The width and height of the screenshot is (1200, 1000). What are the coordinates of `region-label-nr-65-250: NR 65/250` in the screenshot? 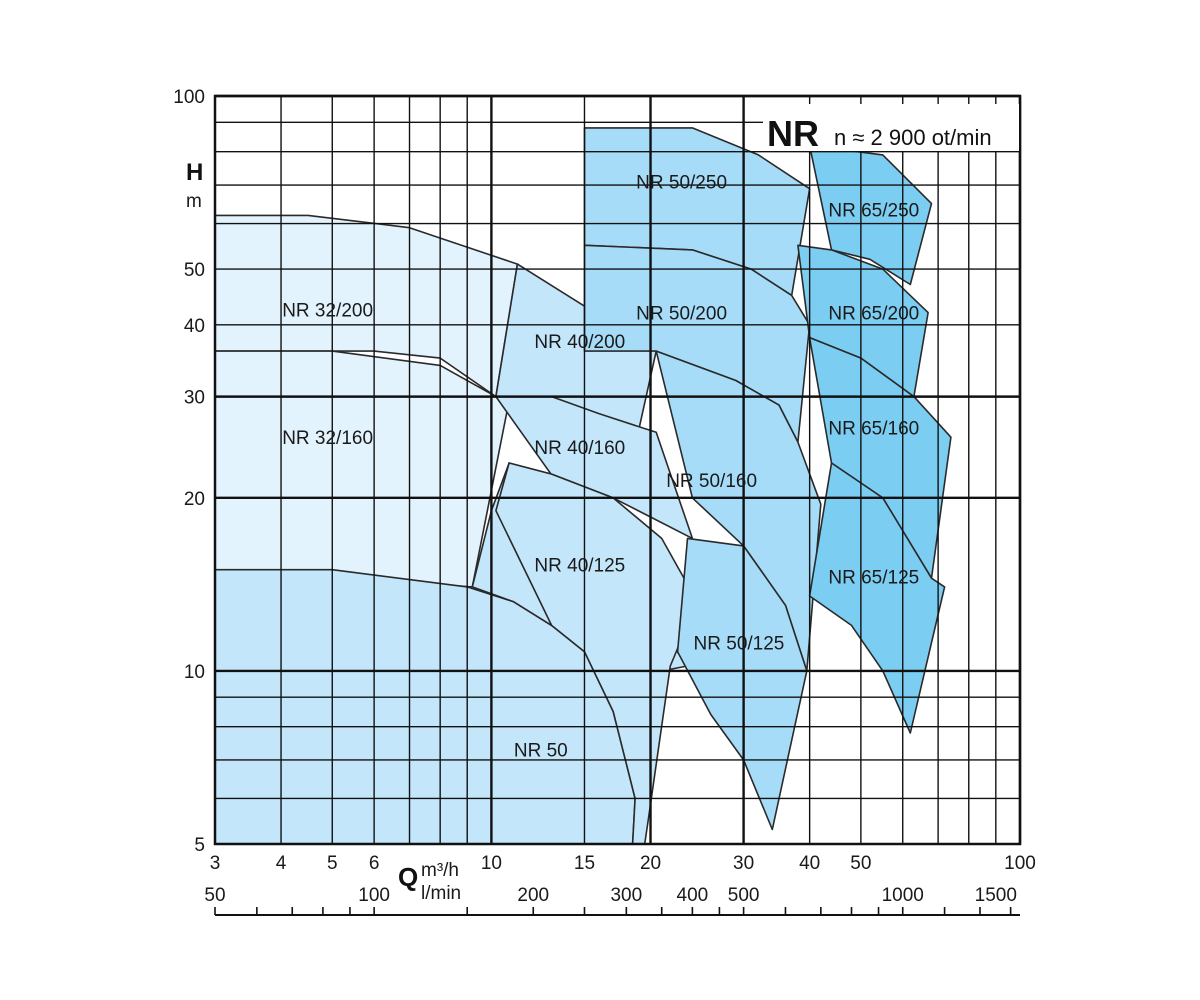 It's located at (873, 210).